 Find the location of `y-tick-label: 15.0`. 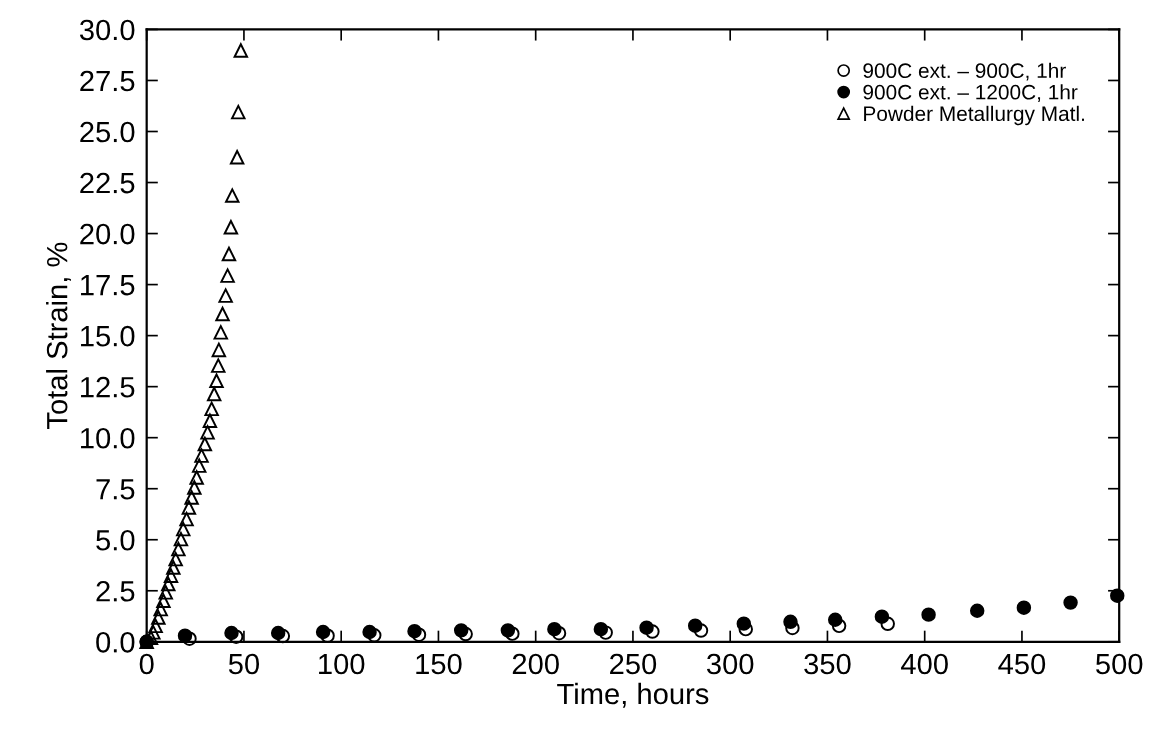

y-tick-label: 15.0 is located at coordinates (108, 336).